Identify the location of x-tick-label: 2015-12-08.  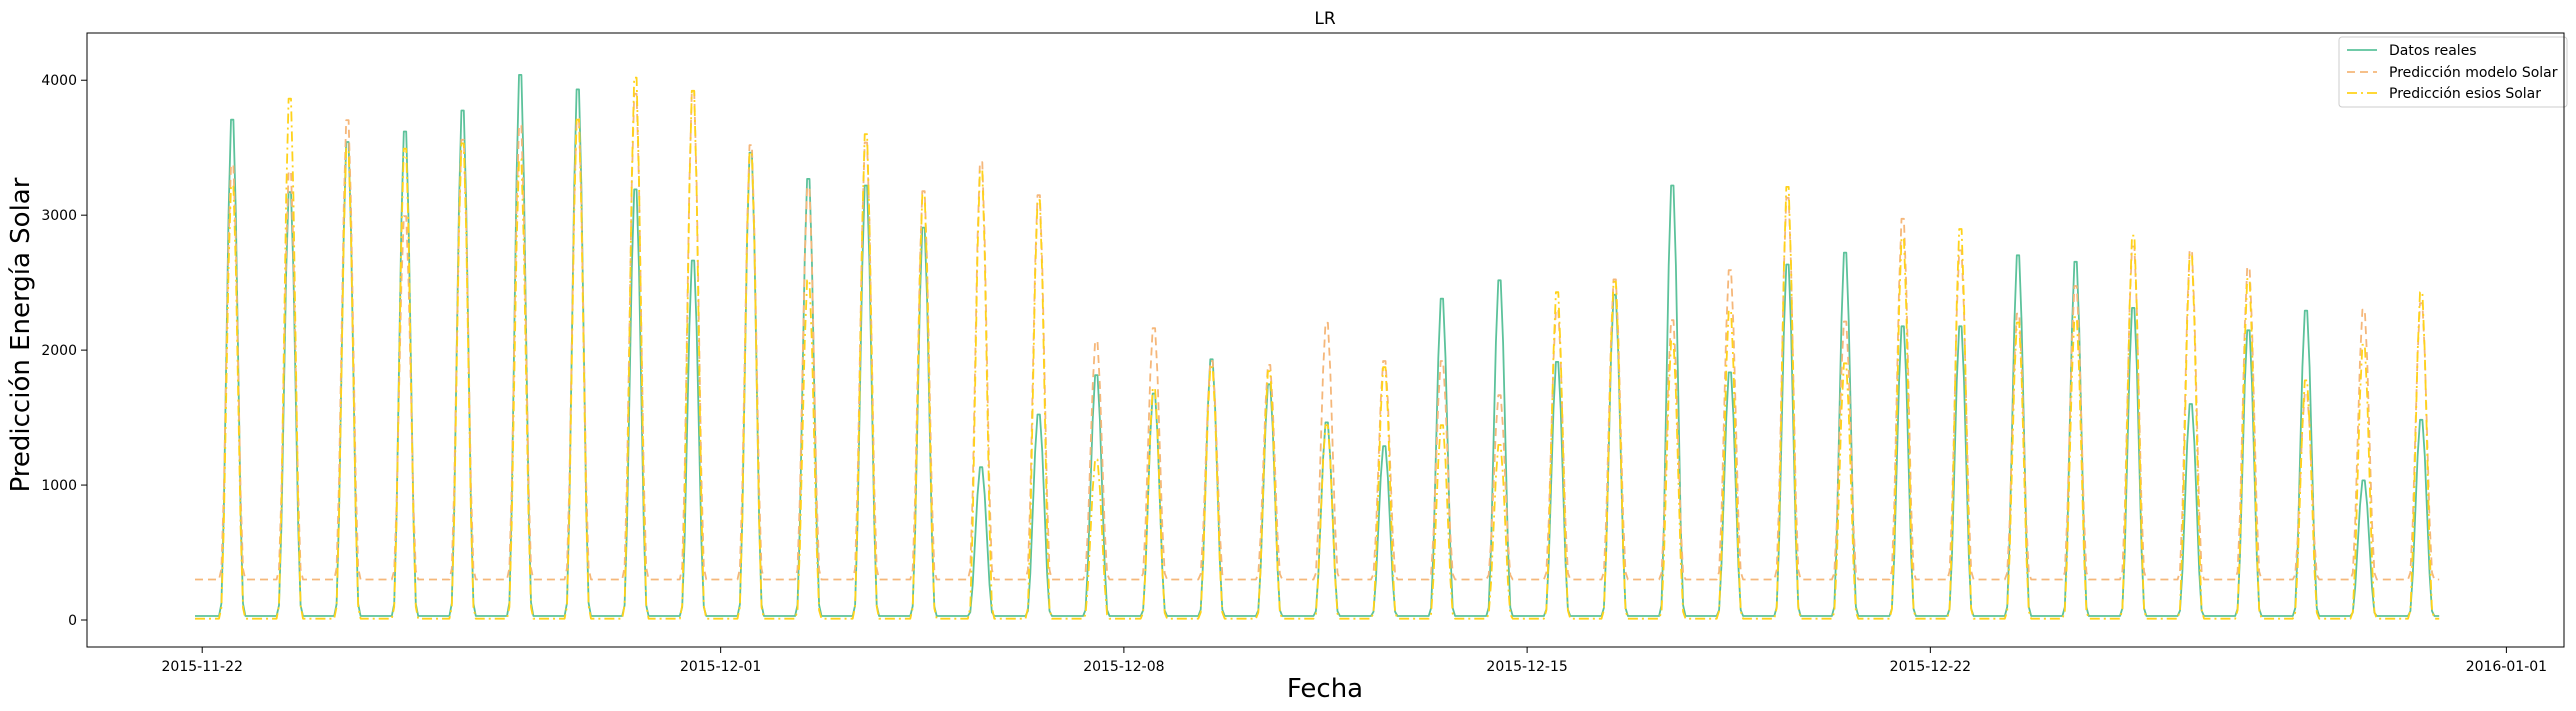
(1123, 667).